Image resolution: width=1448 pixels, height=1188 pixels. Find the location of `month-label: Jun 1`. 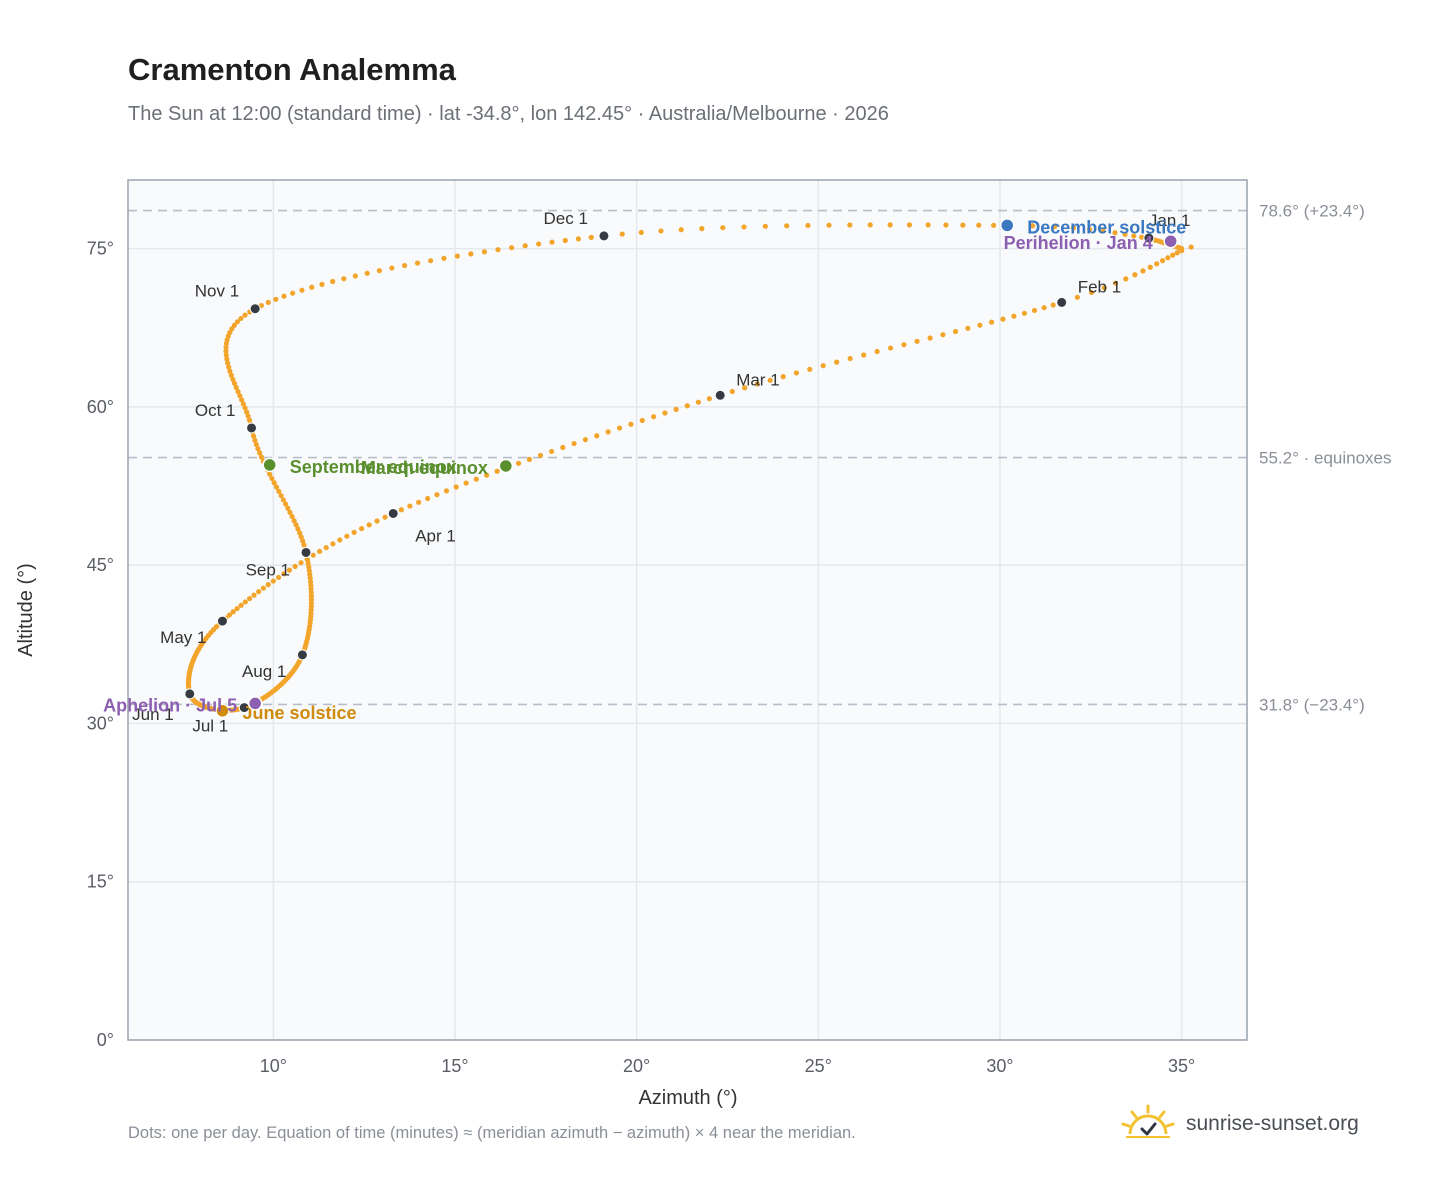

month-label: Jun 1 is located at coordinates (153, 714).